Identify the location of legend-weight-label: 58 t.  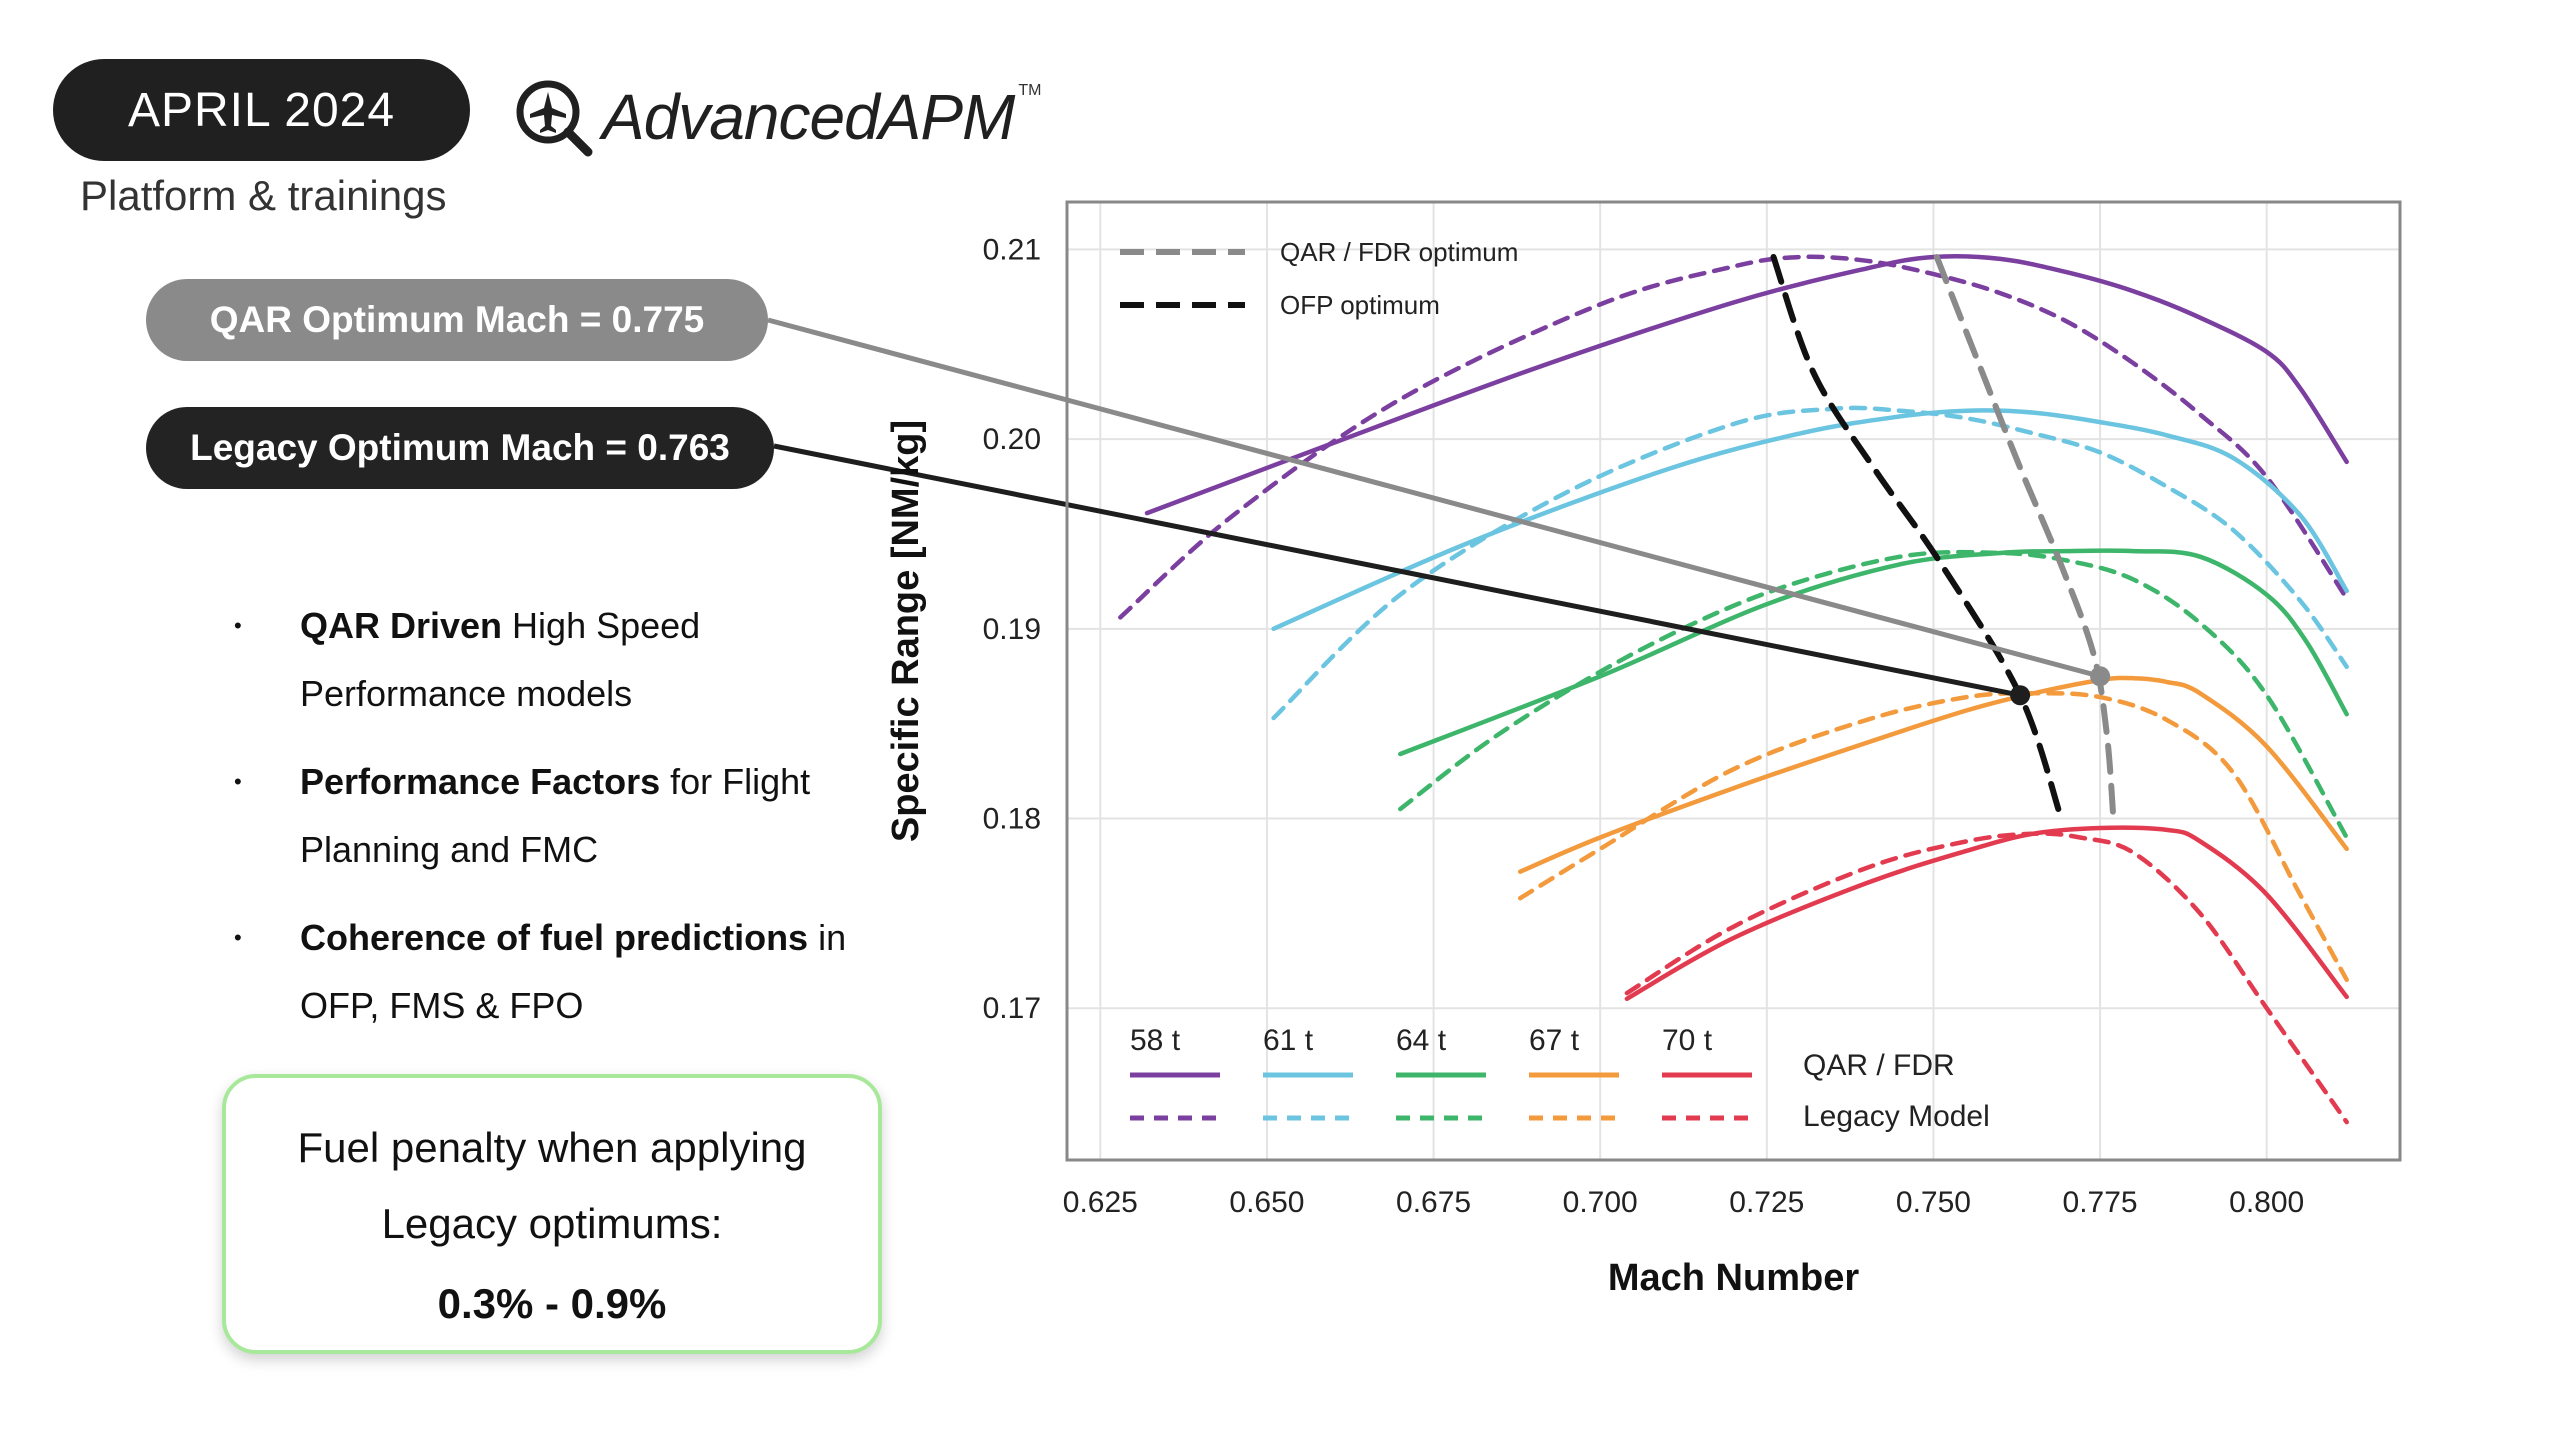
(1155, 1040).